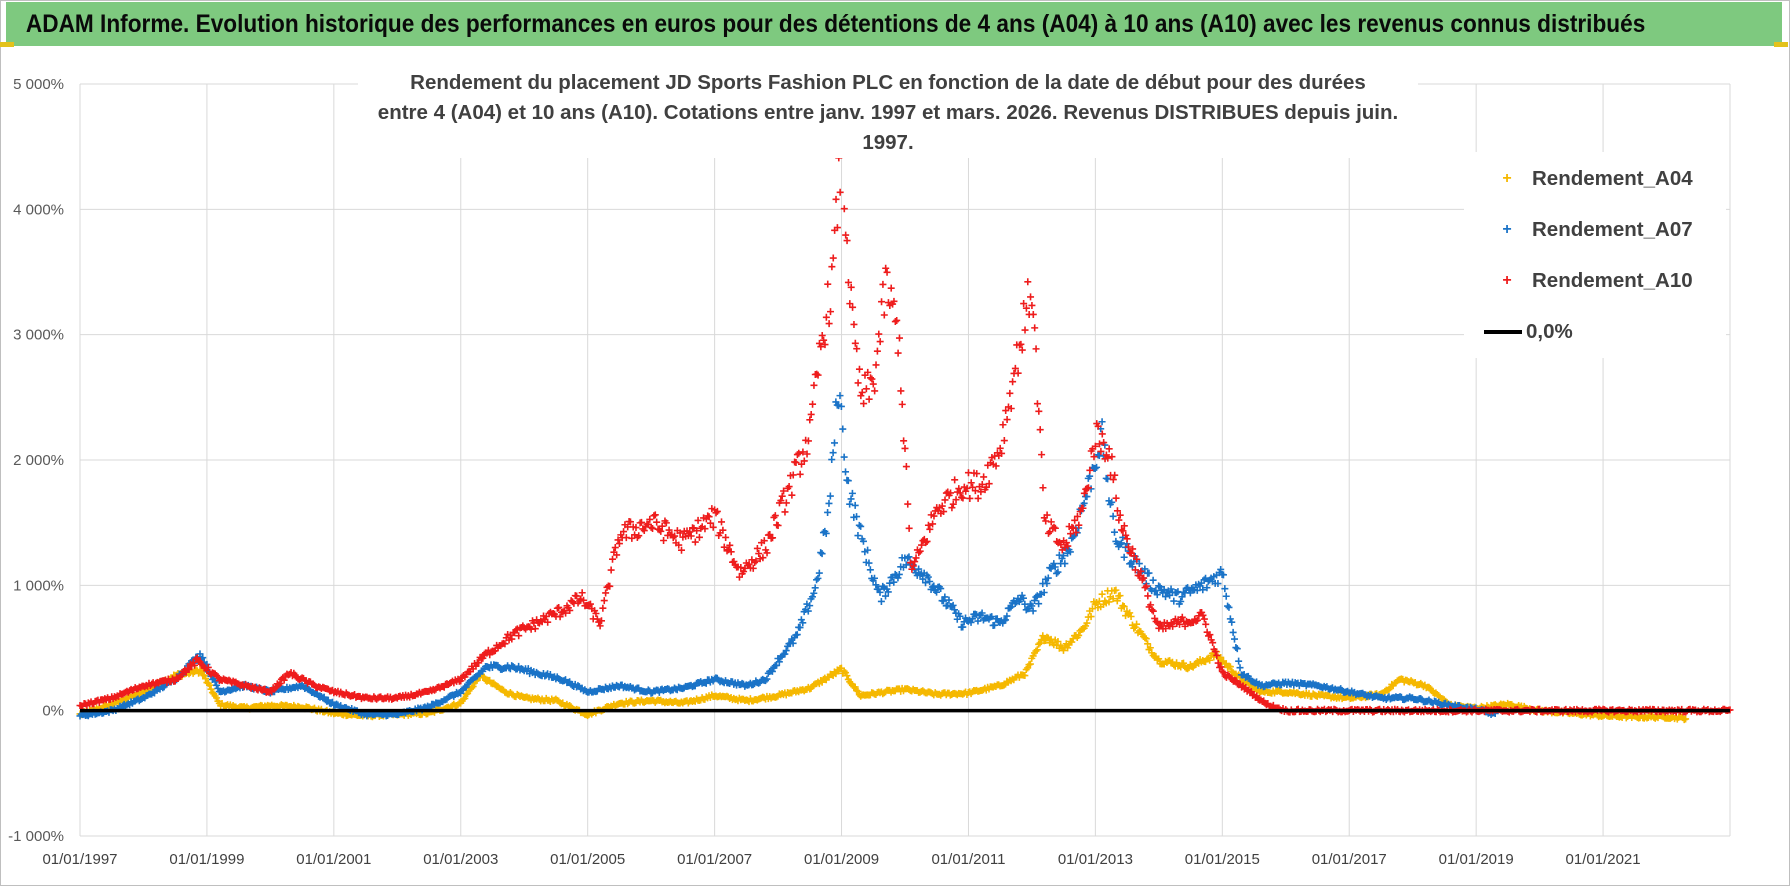 The height and width of the screenshot is (886, 1790). Describe the element at coordinates (36, 460) in the screenshot. I see `y-axis-ticks: -1 000% 0% 1 000% 2 000% 3 000% 4 000% 5 000%` at that location.